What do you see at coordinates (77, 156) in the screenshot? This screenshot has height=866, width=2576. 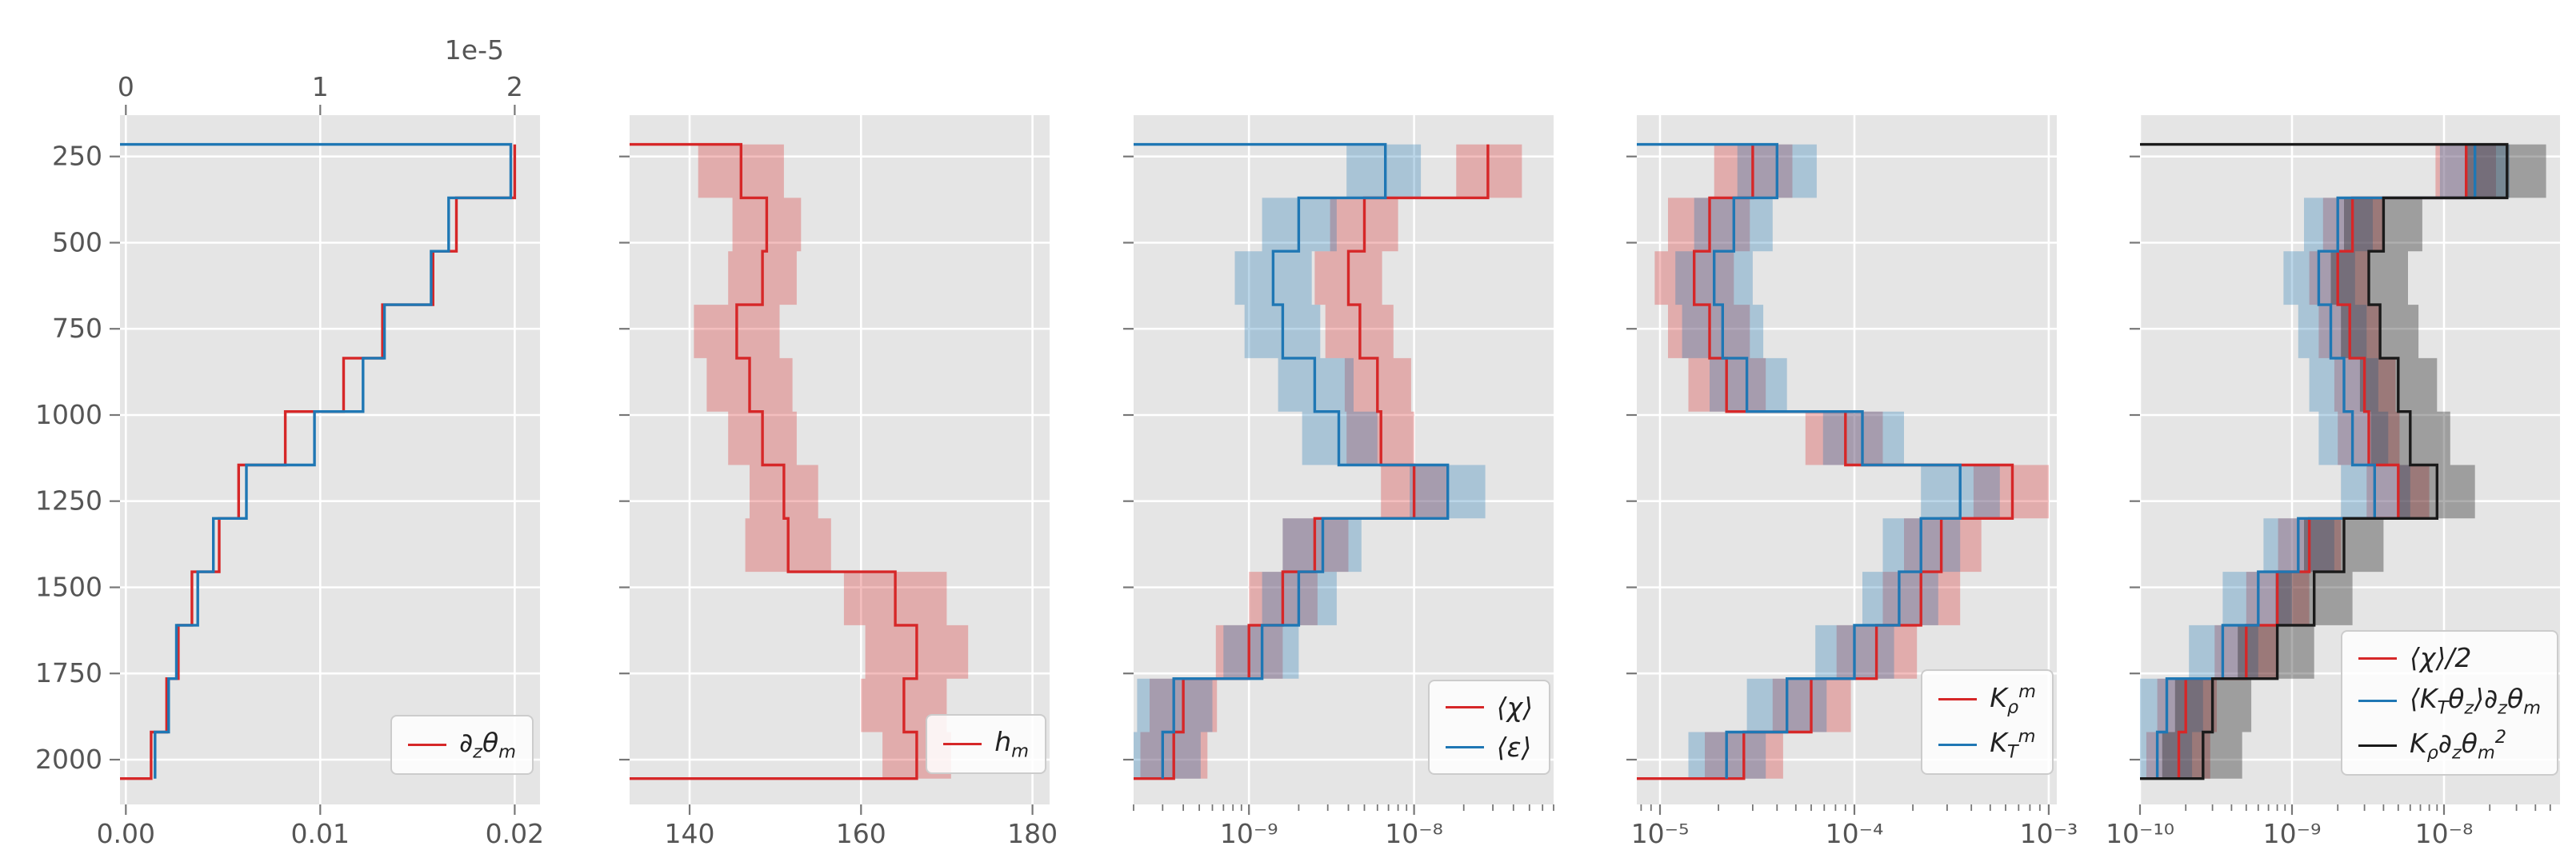 I see `depth-tick-label: 250` at bounding box center [77, 156].